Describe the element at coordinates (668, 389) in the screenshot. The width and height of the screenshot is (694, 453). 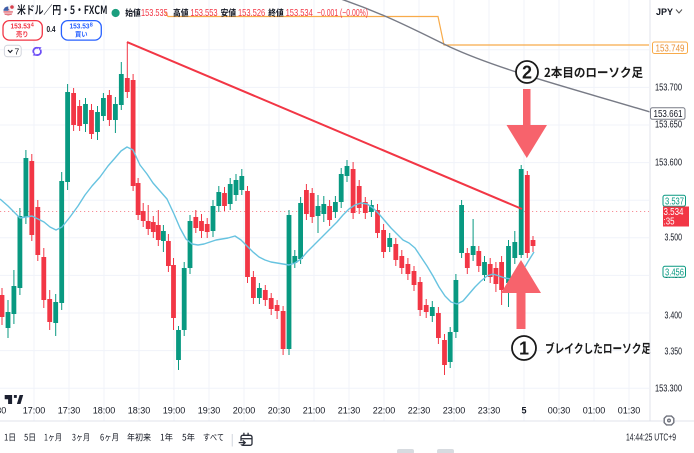
I see `svg-text: 153.300` at that location.